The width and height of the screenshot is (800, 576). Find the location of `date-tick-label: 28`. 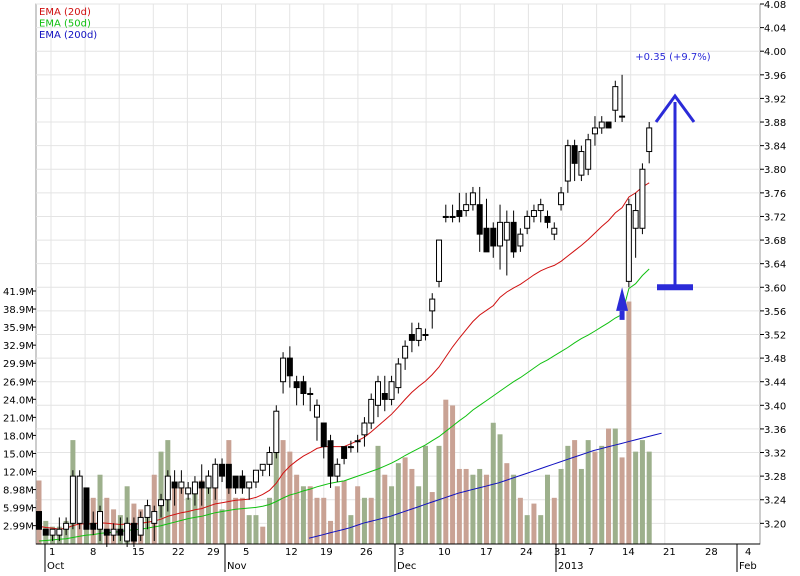

date-tick-label: 28 is located at coordinates (711, 552).